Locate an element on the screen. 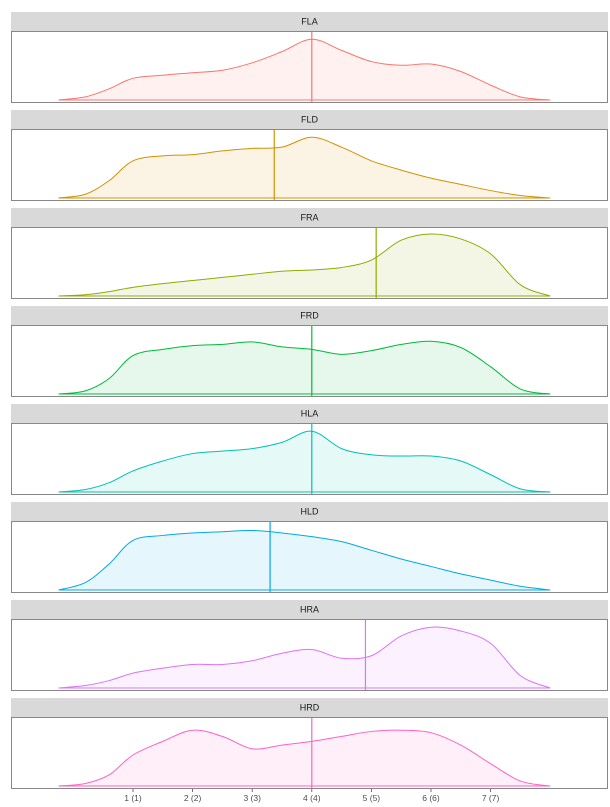 This screenshot has width=610, height=807. facet-panel-hld: HLD is located at coordinates (309, 547).